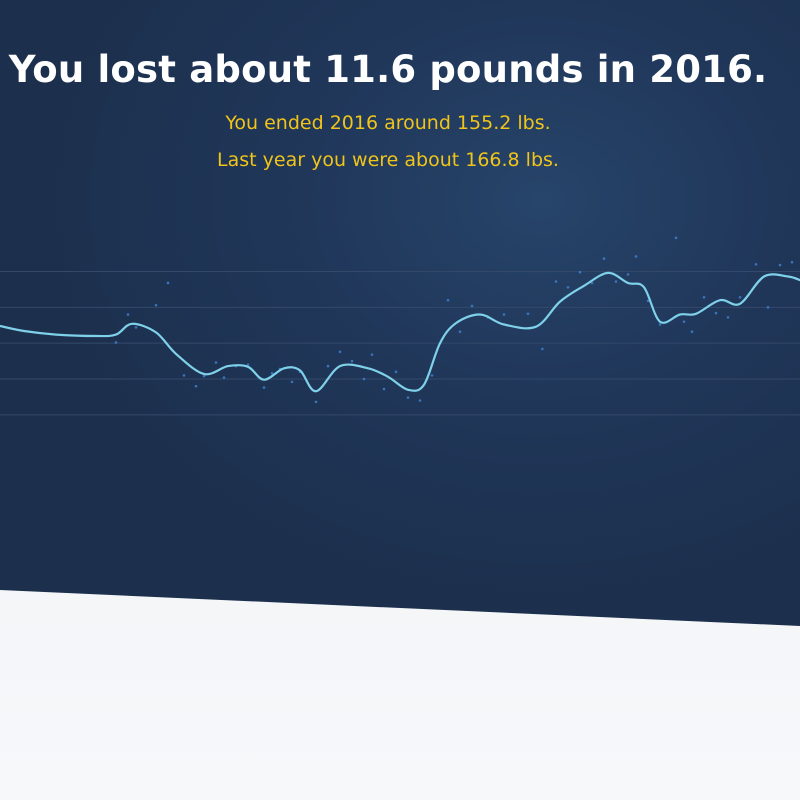  I want to click on page-title: You lost about 11.6 pounds in 2016., so click(388, 69).